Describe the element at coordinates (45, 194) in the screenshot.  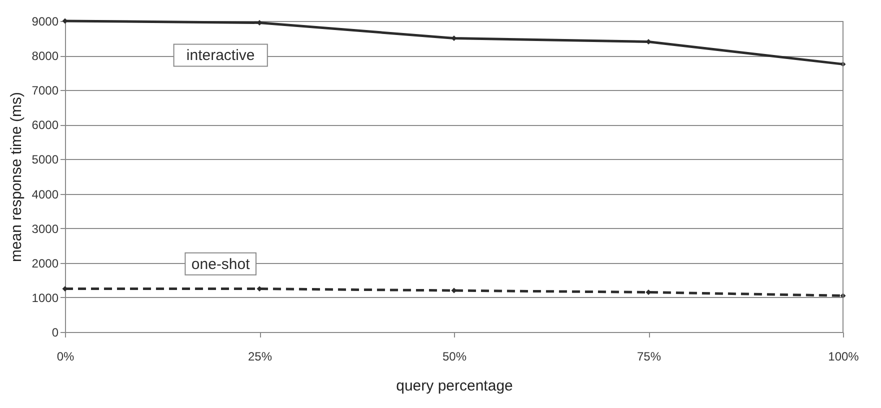
I see `y-tick-label: 4000` at that location.